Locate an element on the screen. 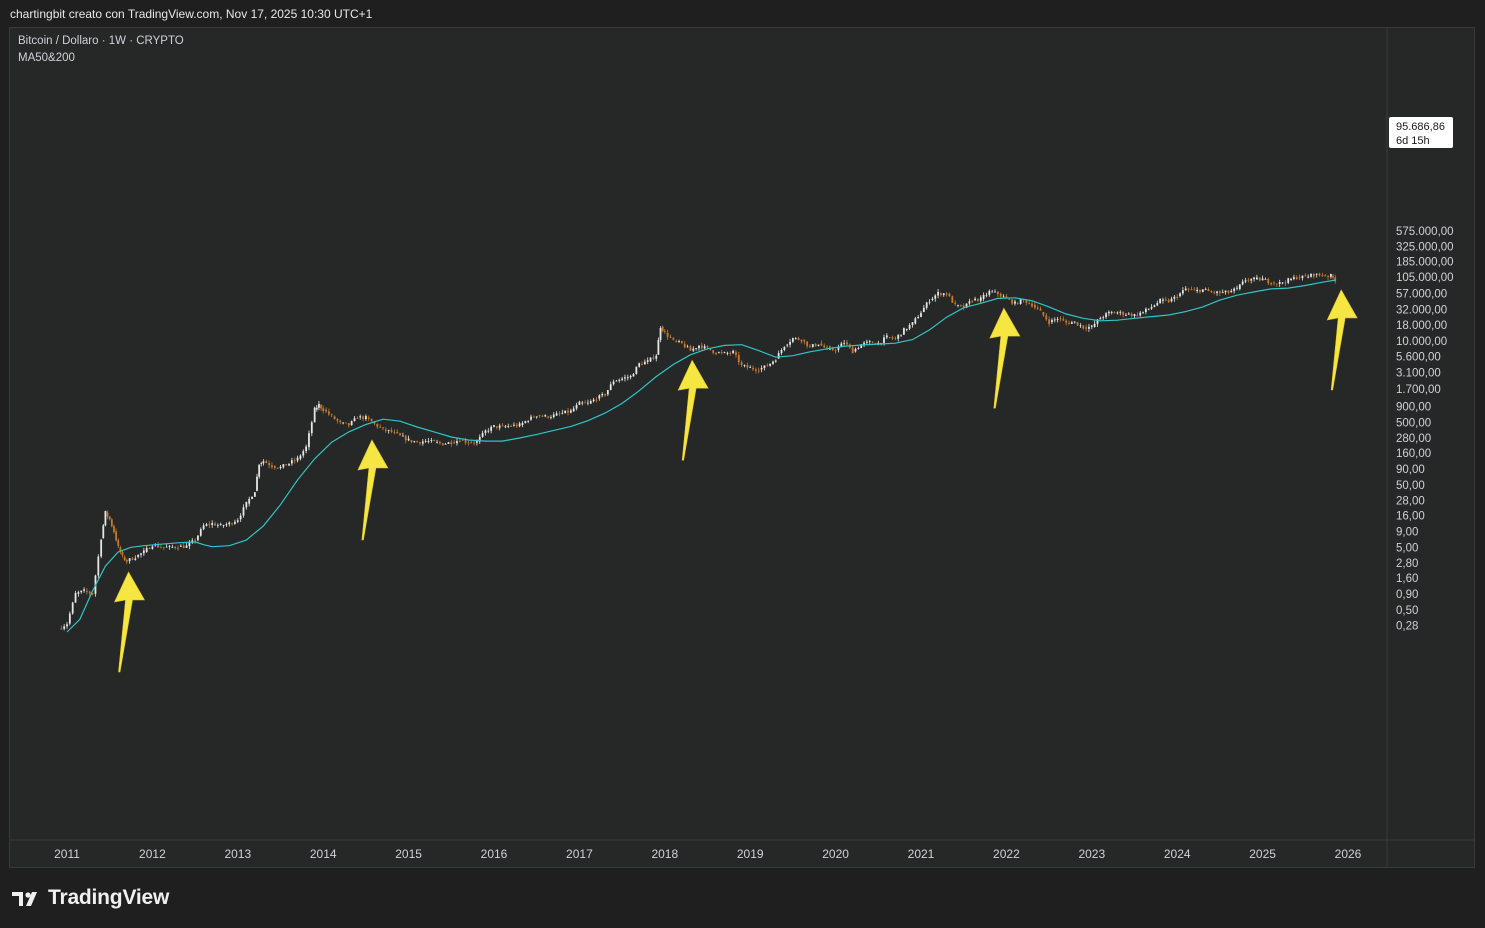 This screenshot has width=1485, height=928. symbol-title: Bitcoin / Dollaro · 1W · CRYPTO is located at coordinates (101, 41).